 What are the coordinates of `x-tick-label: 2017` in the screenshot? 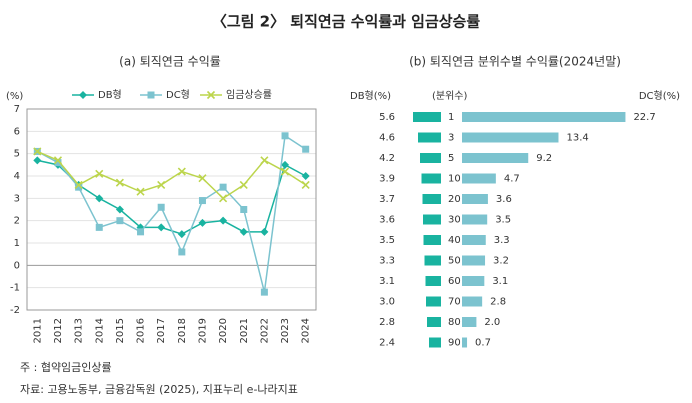 It's located at (161, 330).